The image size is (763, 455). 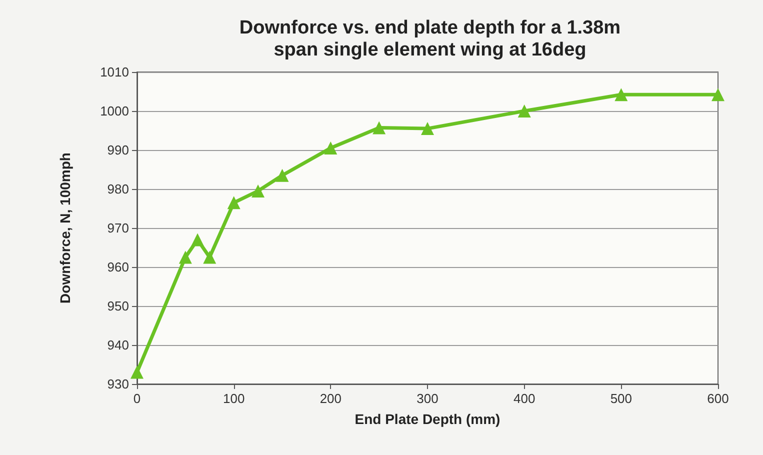 What do you see at coordinates (524, 398) in the screenshot?
I see `x-tick-label: 400` at bounding box center [524, 398].